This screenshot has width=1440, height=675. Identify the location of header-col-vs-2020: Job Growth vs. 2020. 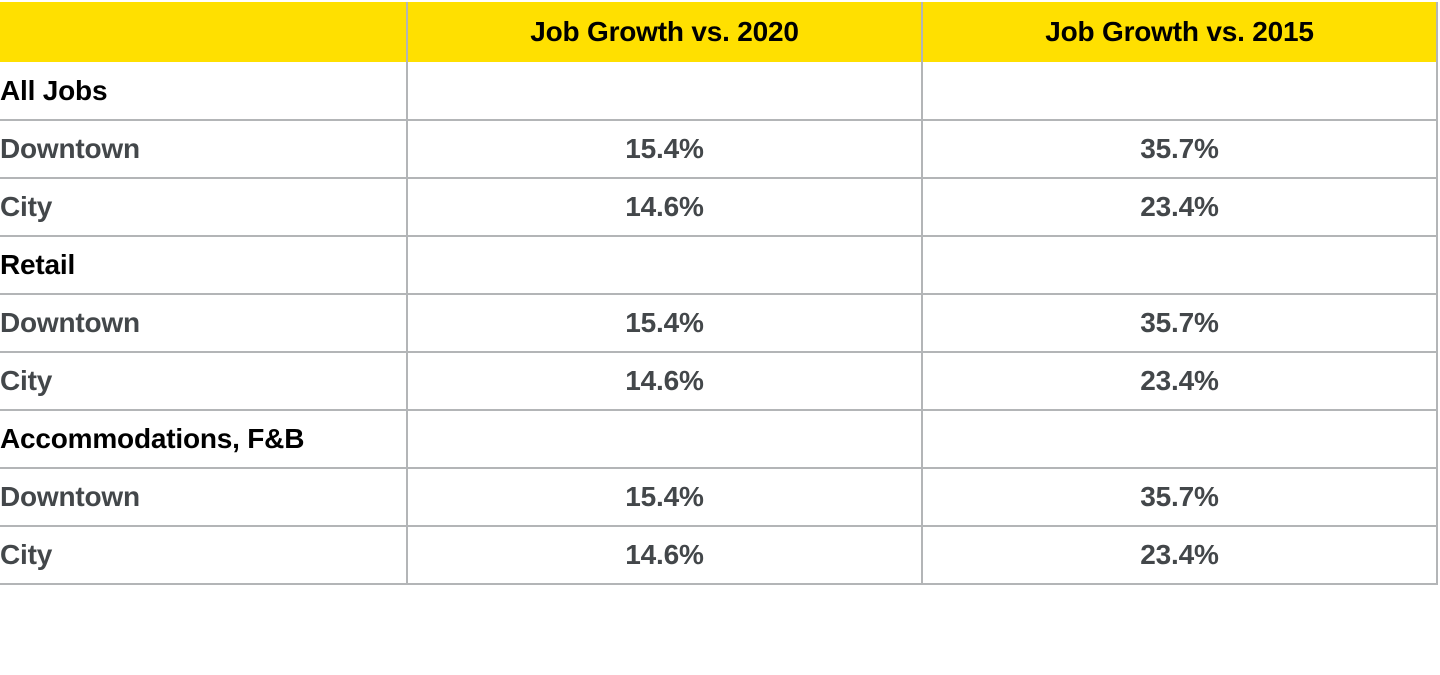
(664, 32).